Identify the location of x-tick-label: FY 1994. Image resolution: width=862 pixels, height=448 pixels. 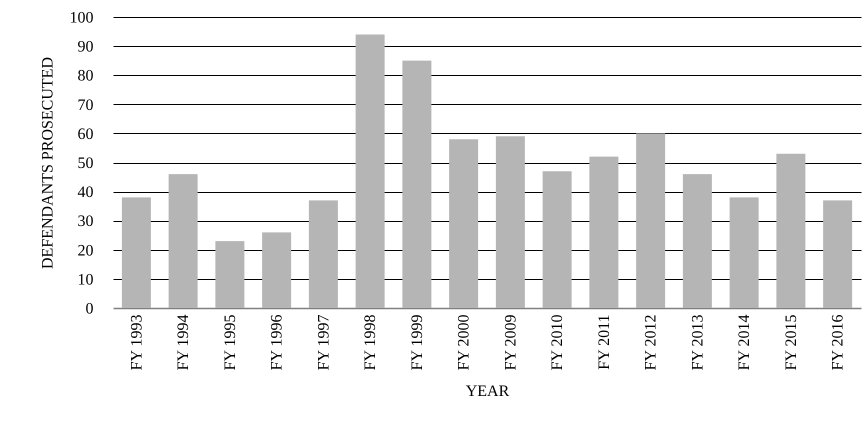
(183, 342).